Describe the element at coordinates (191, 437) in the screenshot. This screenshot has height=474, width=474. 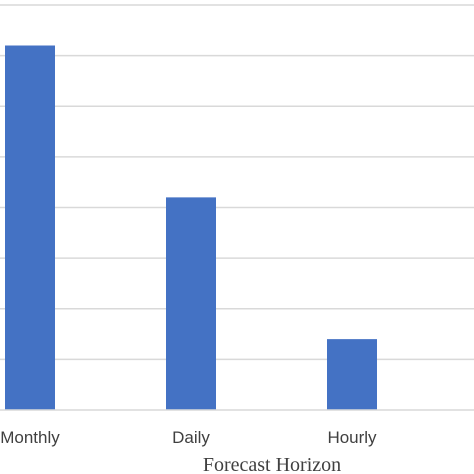
I see `x-tick-label-daily: Daily` at that location.